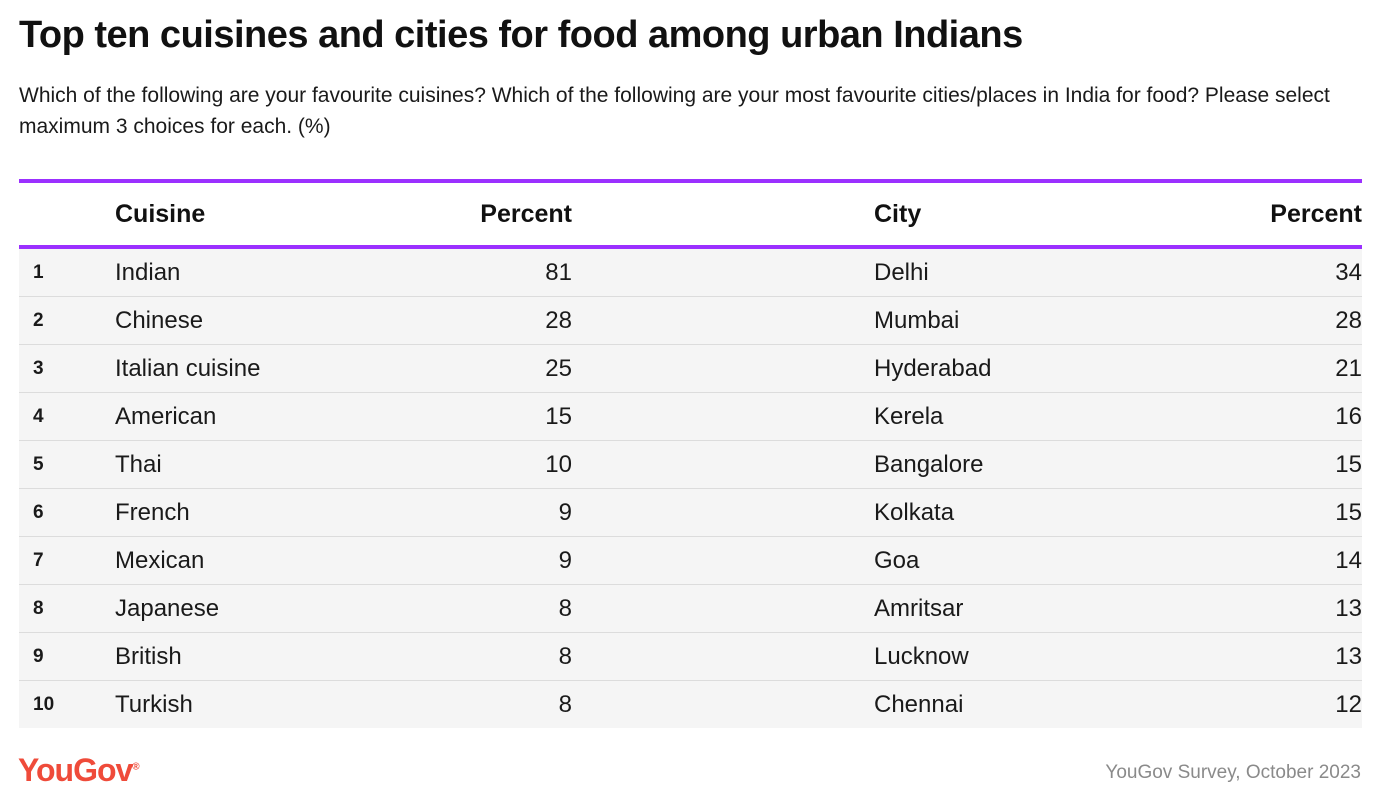  What do you see at coordinates (67, 320) in the screenshot?
I see `rank-cell: 2` at bounding box center [67, 320].